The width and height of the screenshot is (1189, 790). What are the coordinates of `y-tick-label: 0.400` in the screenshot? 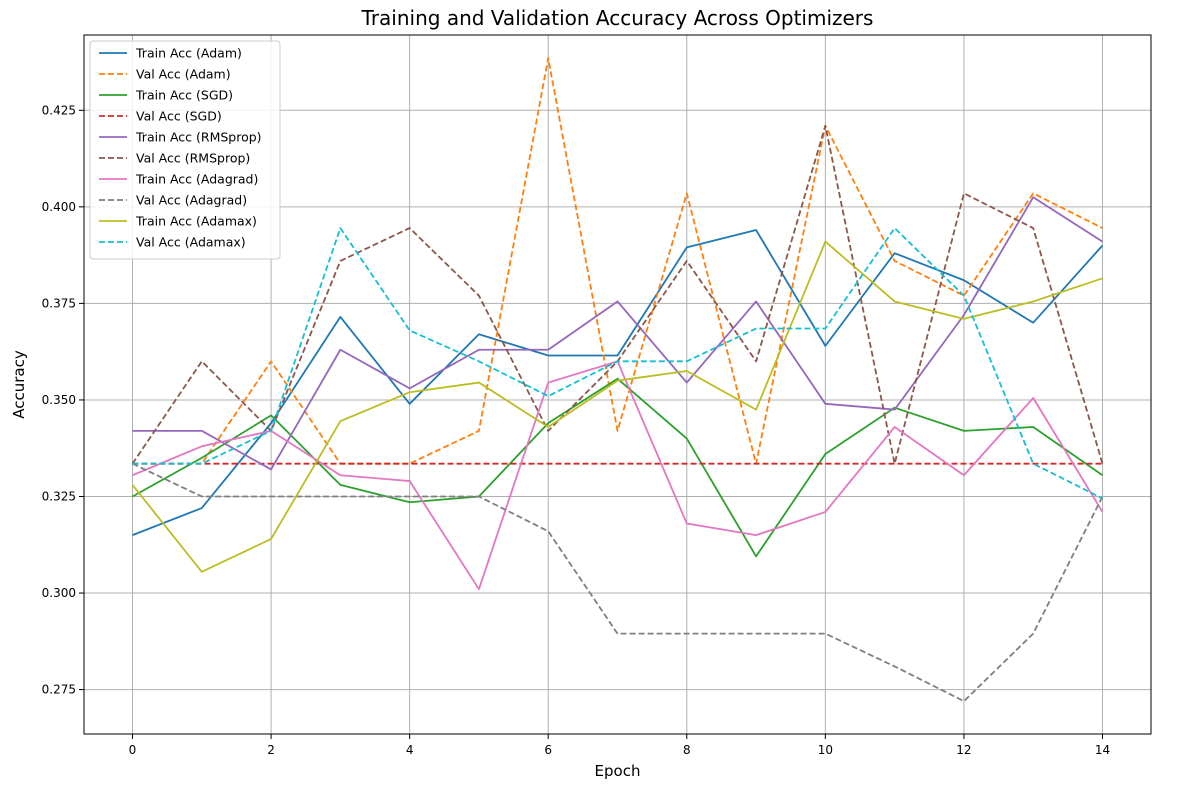 It's located at (59, 207).